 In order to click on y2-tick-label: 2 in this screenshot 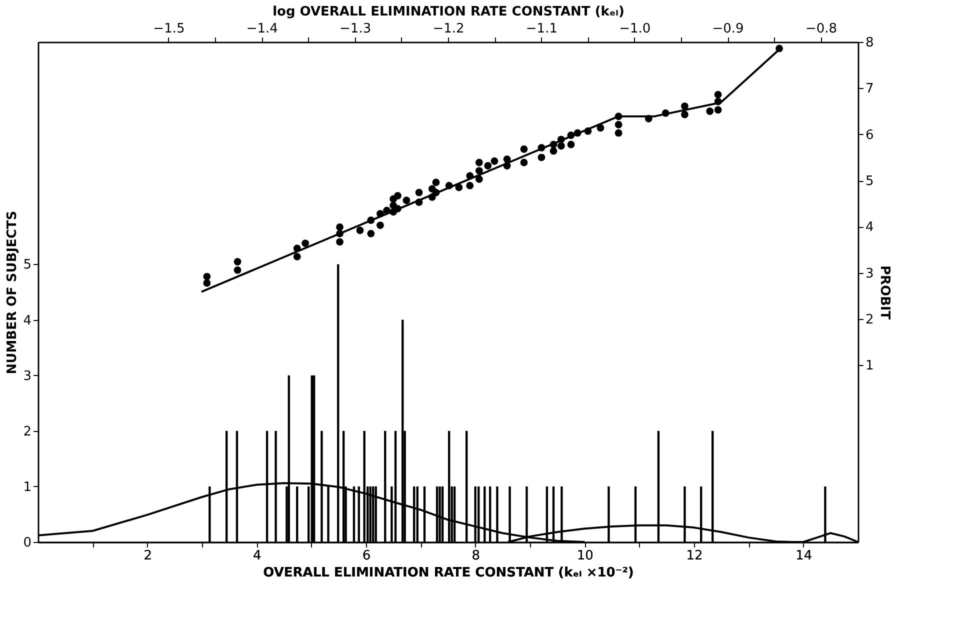, I will do `click(870, 320)`.